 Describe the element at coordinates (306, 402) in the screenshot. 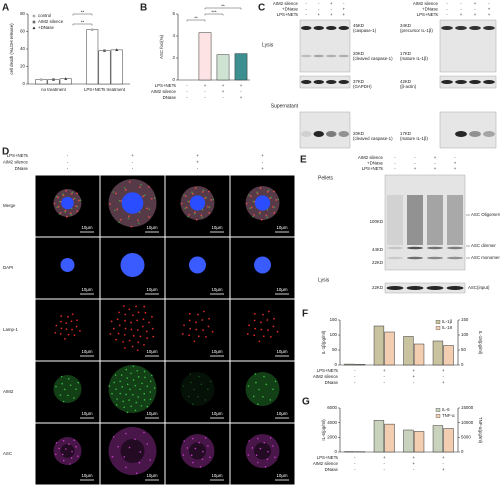

I see `panel-letter: G` at that location.